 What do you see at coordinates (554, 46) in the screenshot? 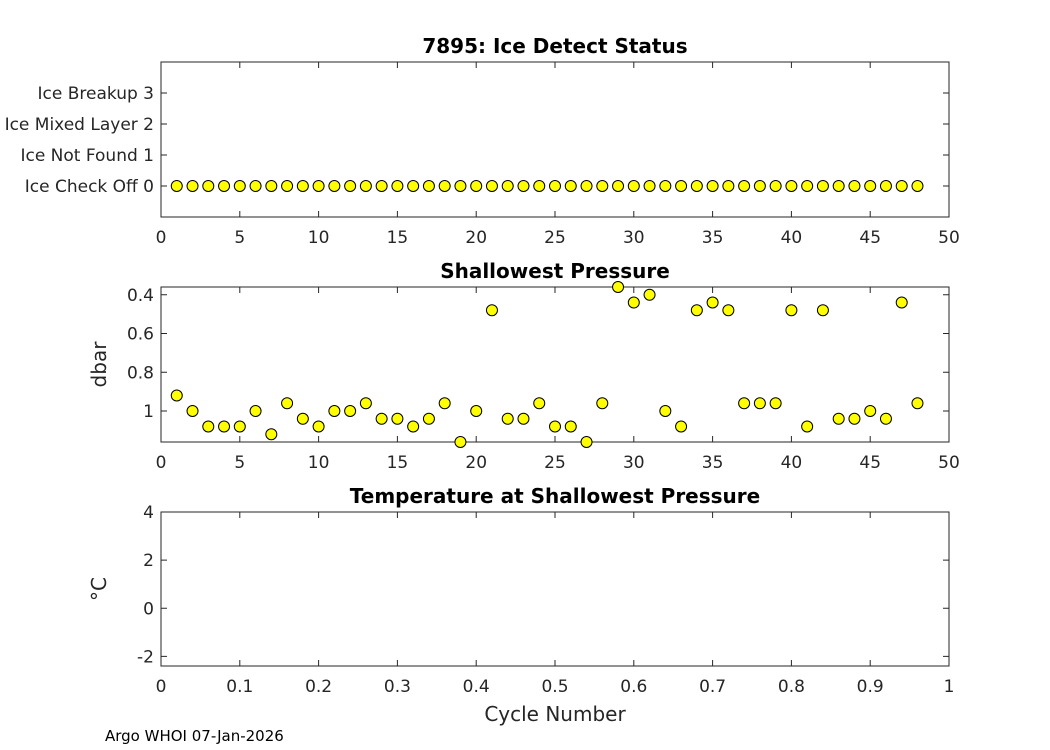
I see `chart-title: 7895: Ice Detect Status` at bounding box center [554, 46].